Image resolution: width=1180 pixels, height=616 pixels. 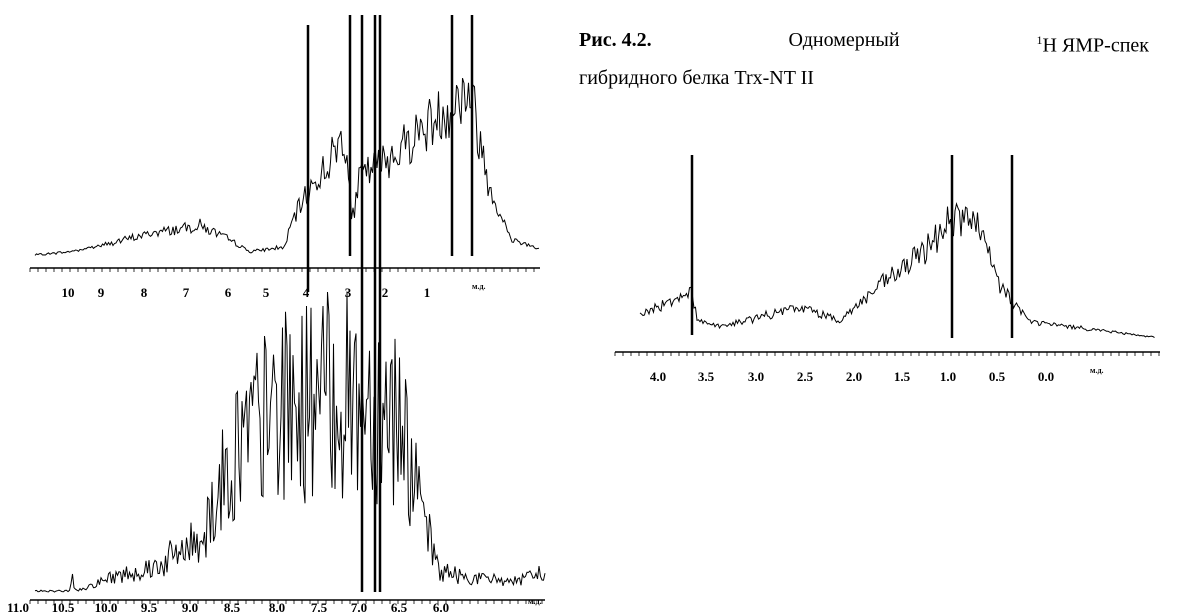 What do you see at coordinates (63, 607) in the screenshot?
I see `tick-label: 10.5` at bounding box center [63, 607].